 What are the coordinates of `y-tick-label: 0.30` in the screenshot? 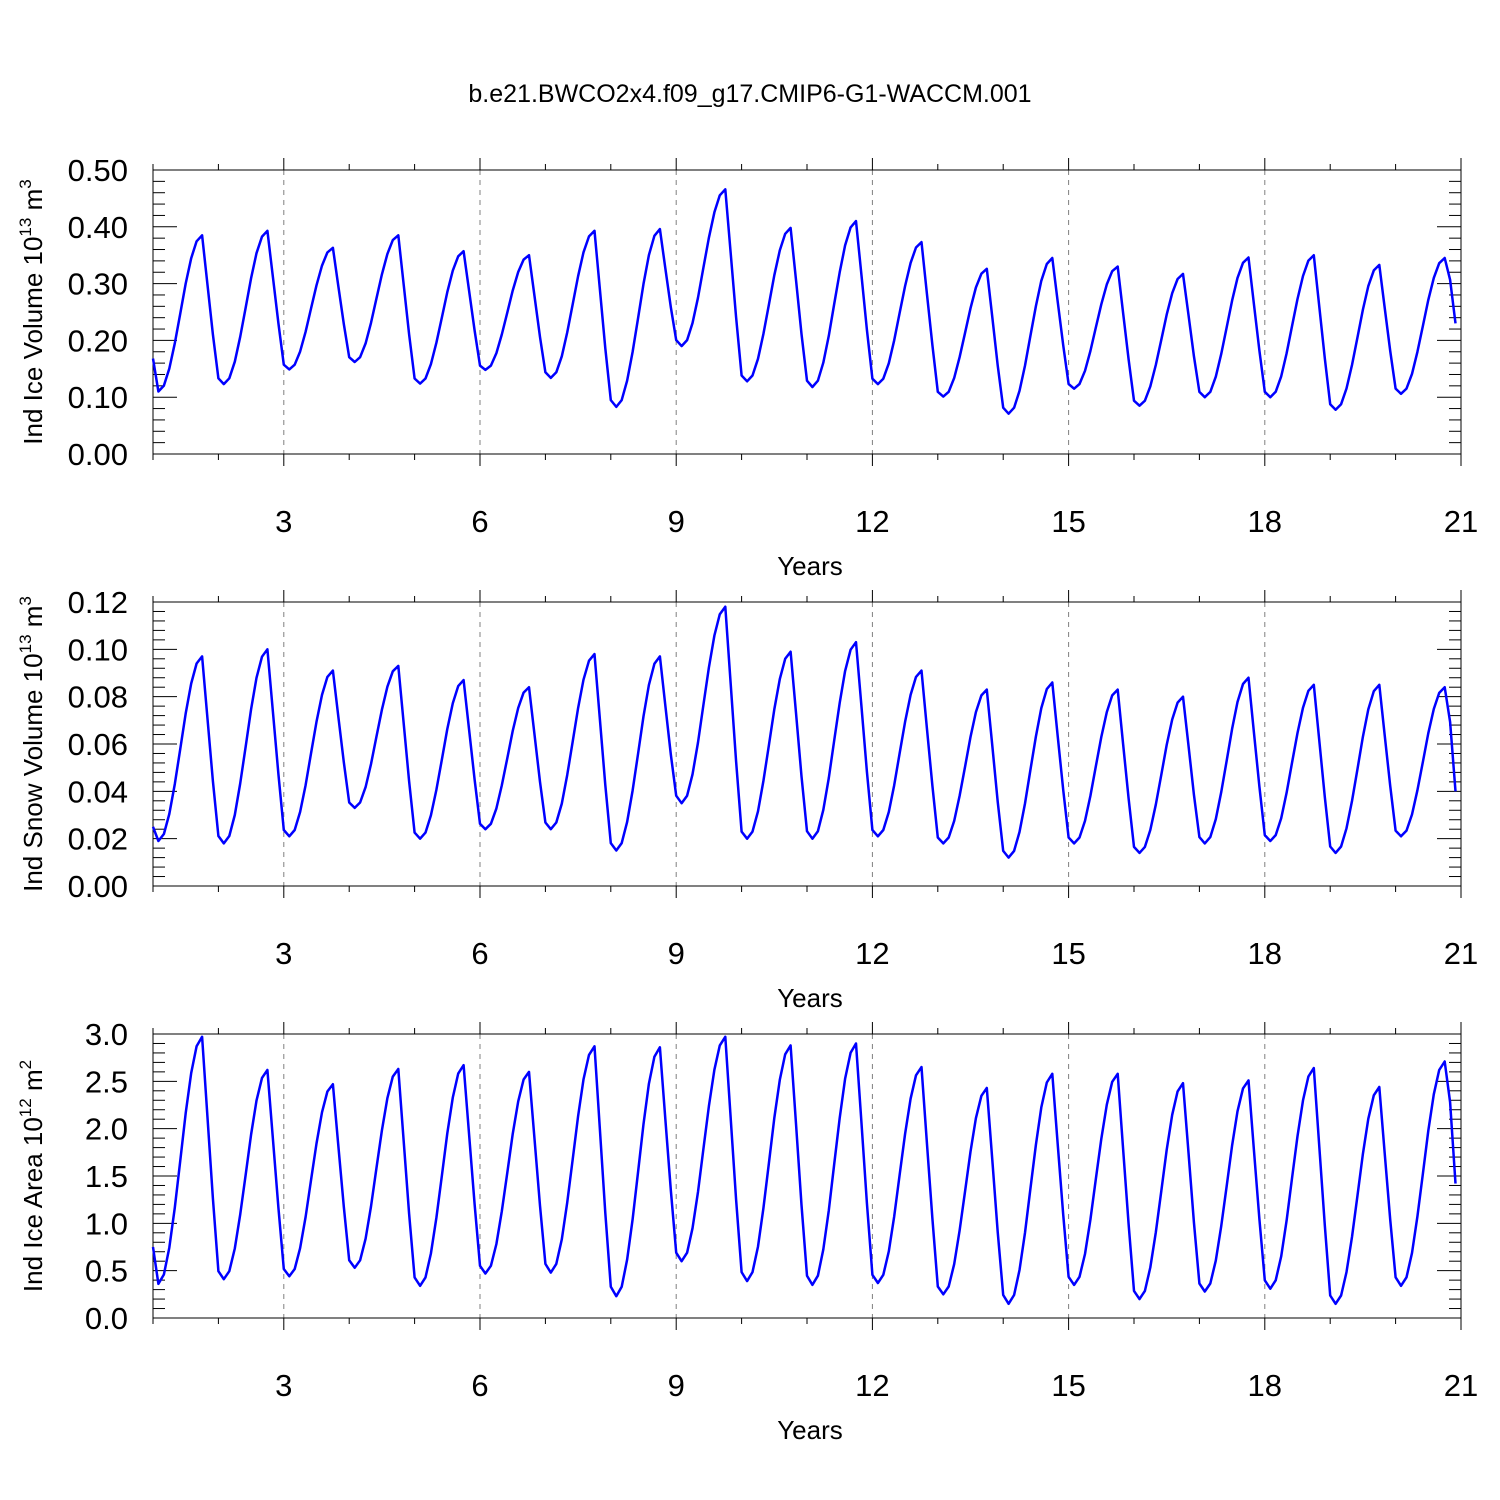 It's located at (98, 284).